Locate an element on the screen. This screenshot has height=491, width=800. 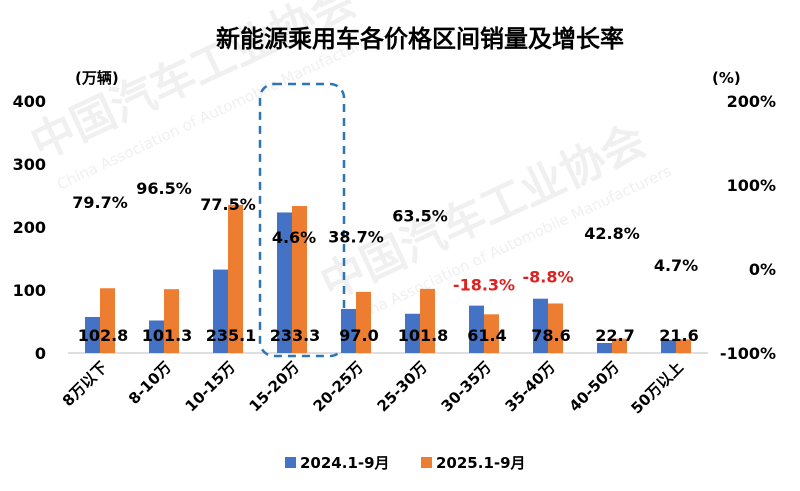
value-label: 235.1 is located at coordinates (231, 335).